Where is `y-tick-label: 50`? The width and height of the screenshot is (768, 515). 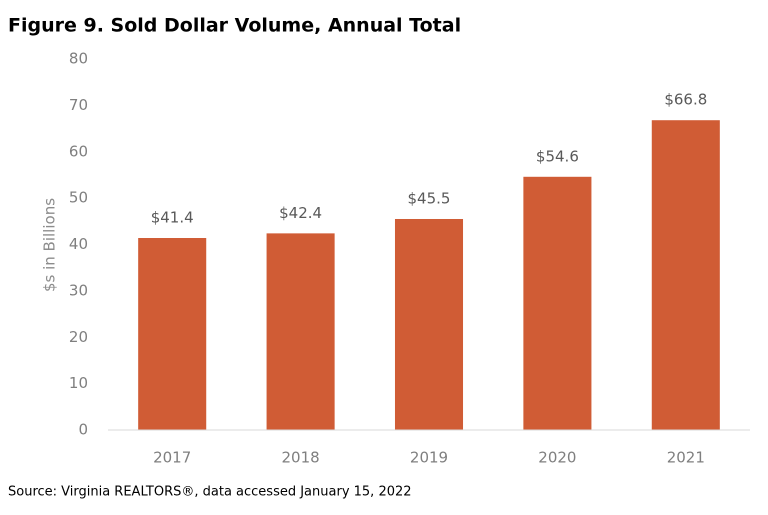 y-tick-label: 50 is located at coordinates (78, 198).